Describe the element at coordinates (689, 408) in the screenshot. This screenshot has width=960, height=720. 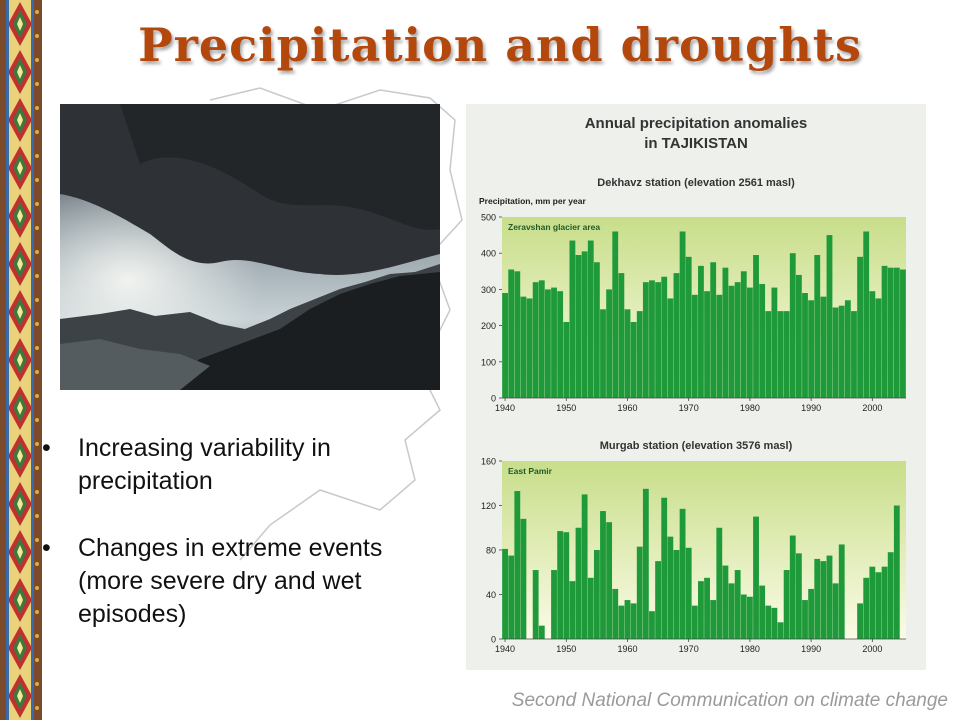
I see `dekhavz-xtick-label: 1970` at that location.